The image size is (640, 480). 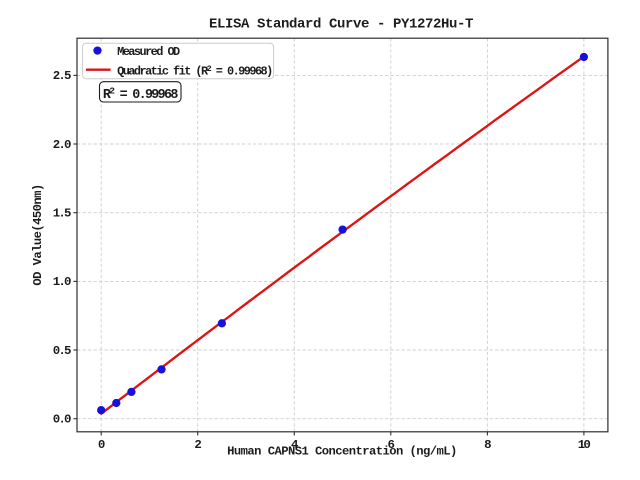 What do you see at coordinates (62, 145) in the screenshot?
I see `svg-text: 2.0` at bounding box center [62, 145].